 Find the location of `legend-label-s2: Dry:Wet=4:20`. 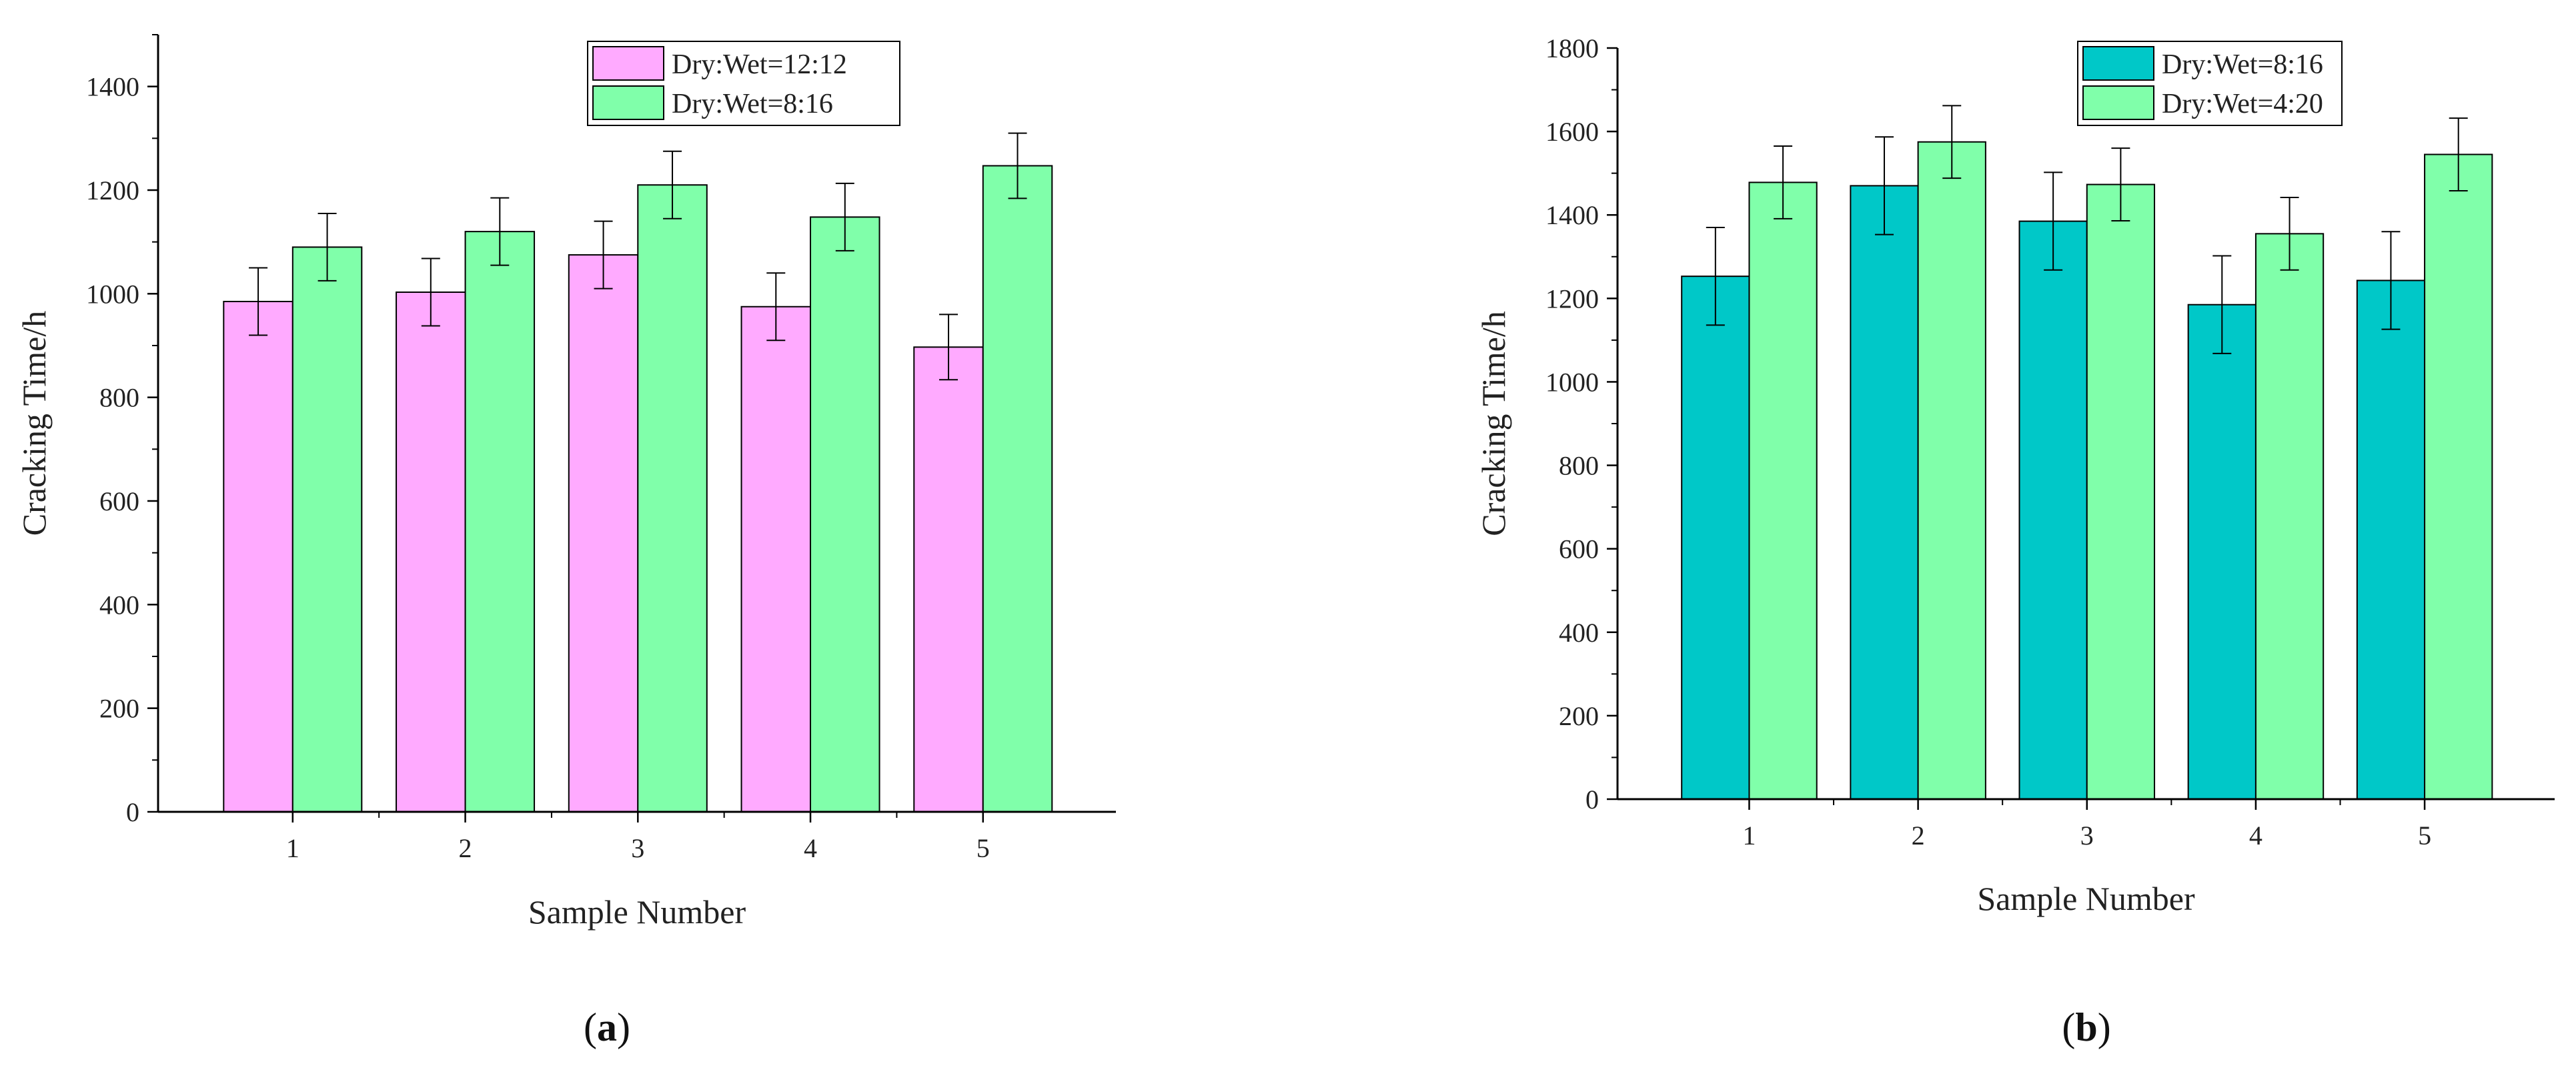

legend-label-s2: Dry:Wet=4:20 is located at coordinates (2242, 104).